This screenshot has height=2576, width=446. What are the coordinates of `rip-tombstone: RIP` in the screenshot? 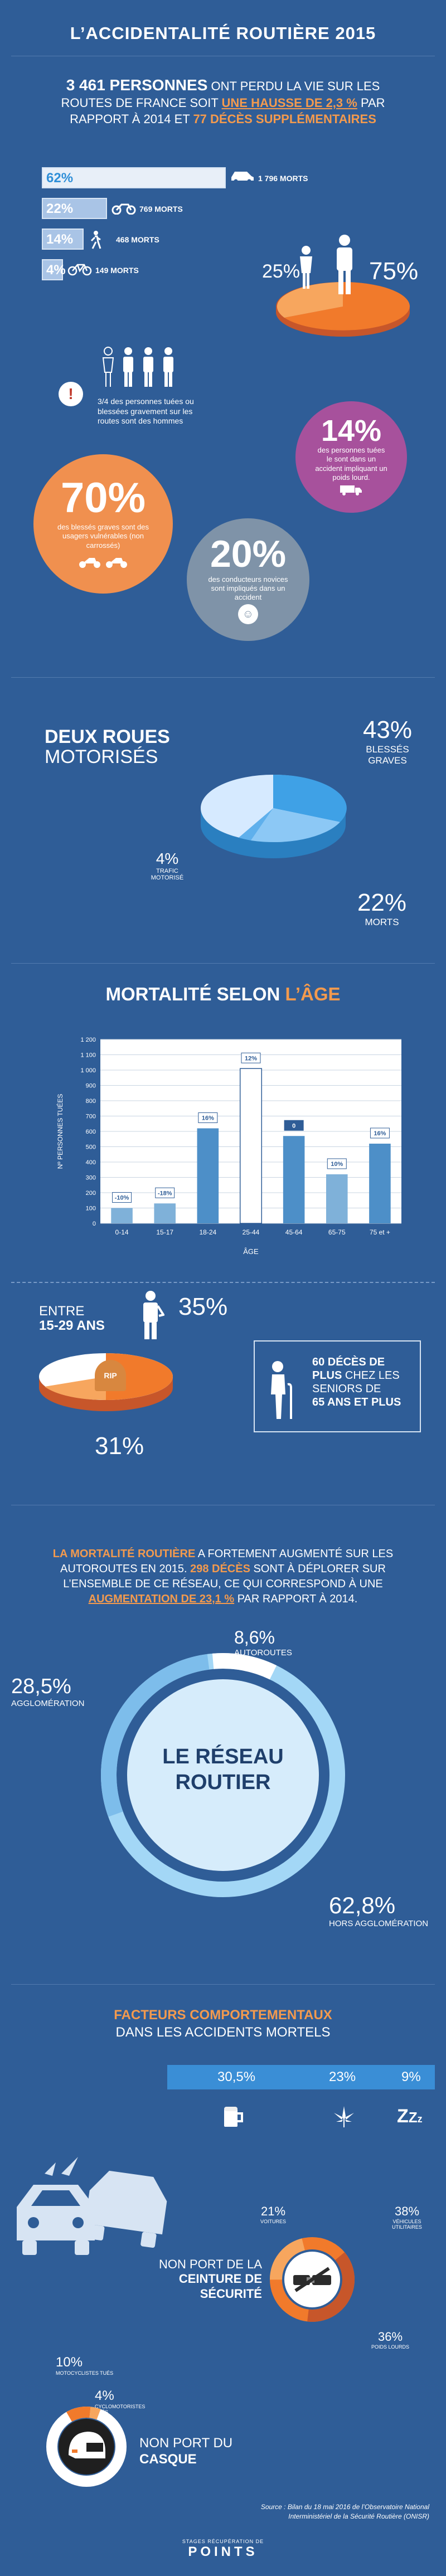 It's located at (110, 1375).